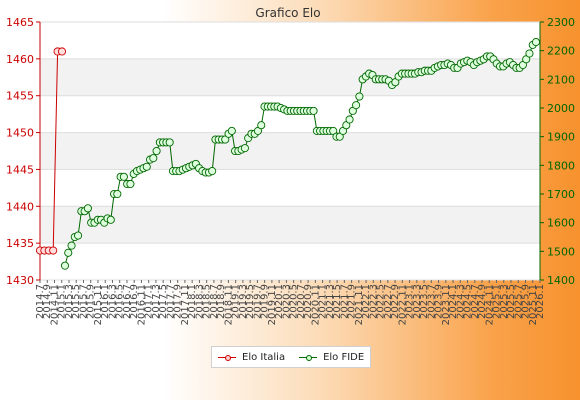  What do you see at coordinates (561, 79) in the screenshot?
I see `right-axis-tick-label: 2100` at bounding box center [561, 79].